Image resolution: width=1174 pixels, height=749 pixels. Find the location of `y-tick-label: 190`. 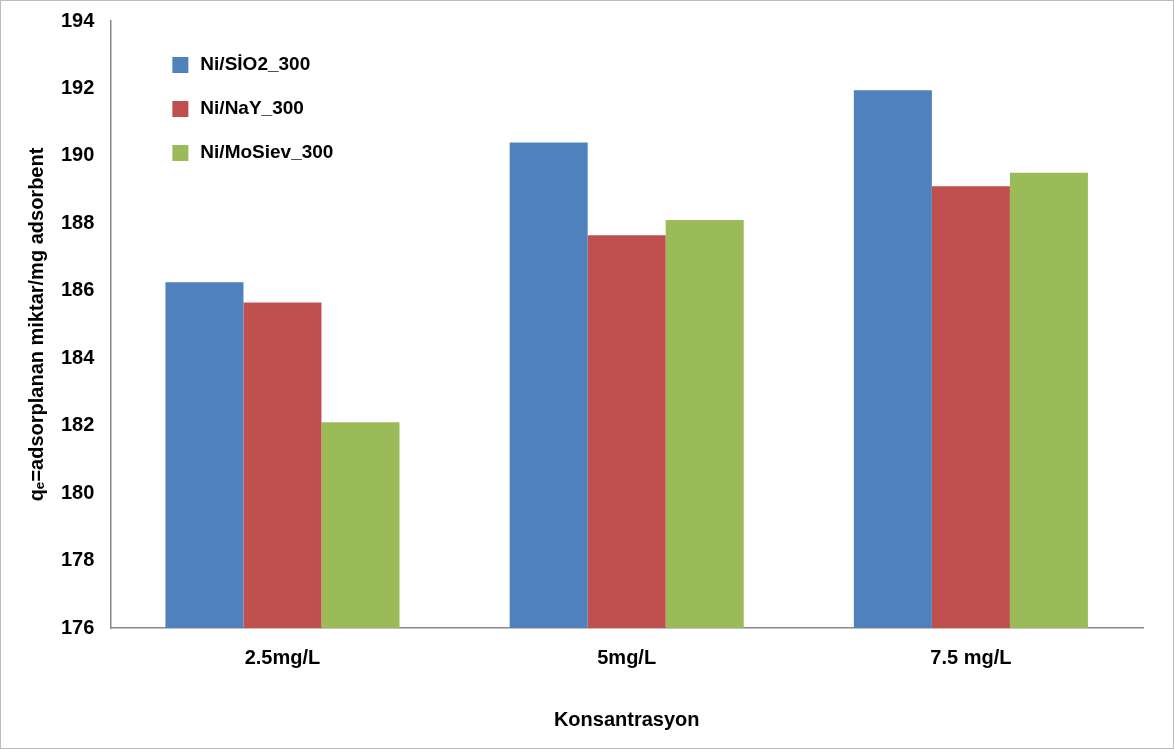

y-tick-label: 190 is located at coordinates (77, 154).